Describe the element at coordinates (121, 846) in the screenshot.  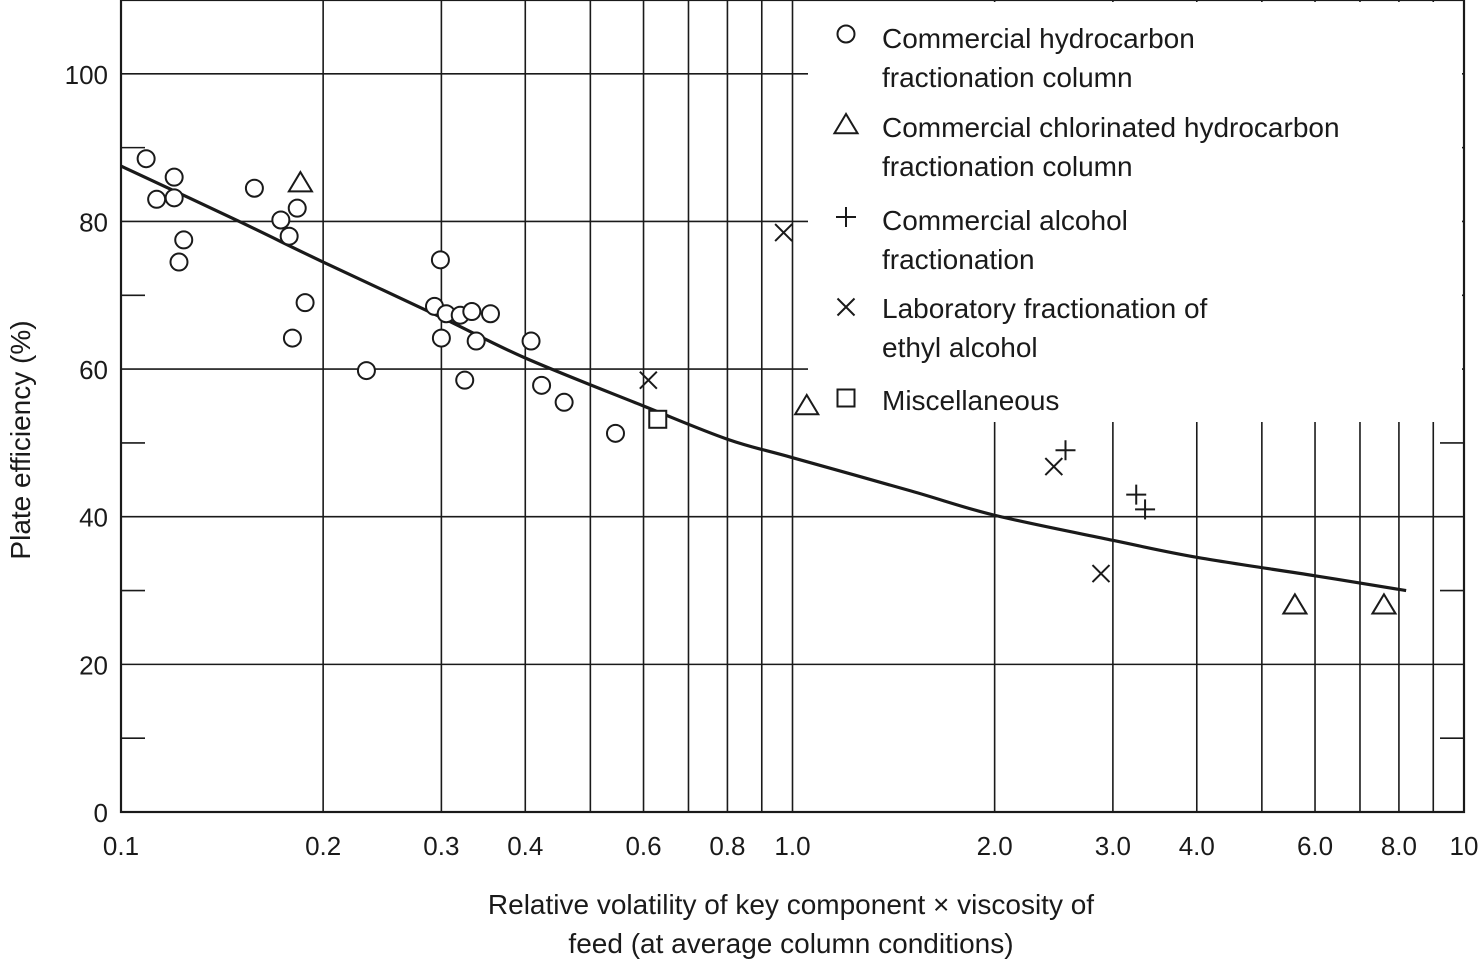
I see `x-tick-label-0: 0.1` at that location.